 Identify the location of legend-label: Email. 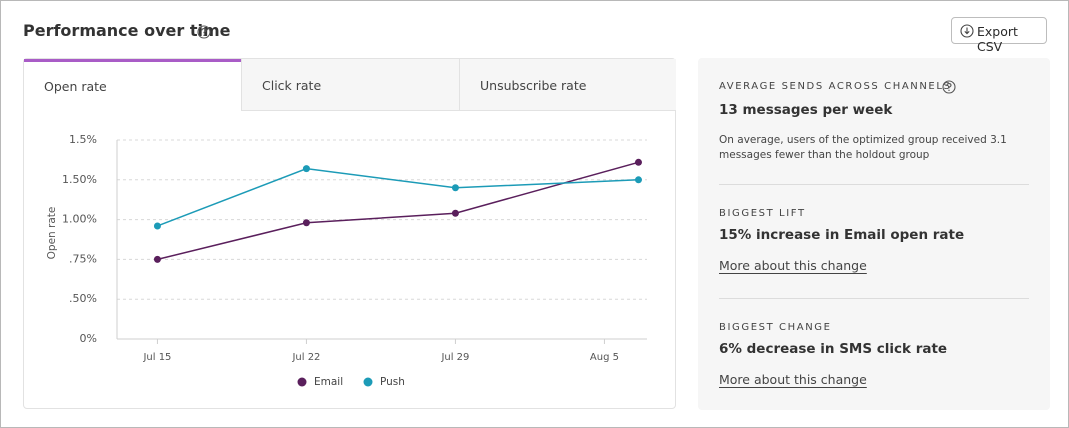
(328, 382).